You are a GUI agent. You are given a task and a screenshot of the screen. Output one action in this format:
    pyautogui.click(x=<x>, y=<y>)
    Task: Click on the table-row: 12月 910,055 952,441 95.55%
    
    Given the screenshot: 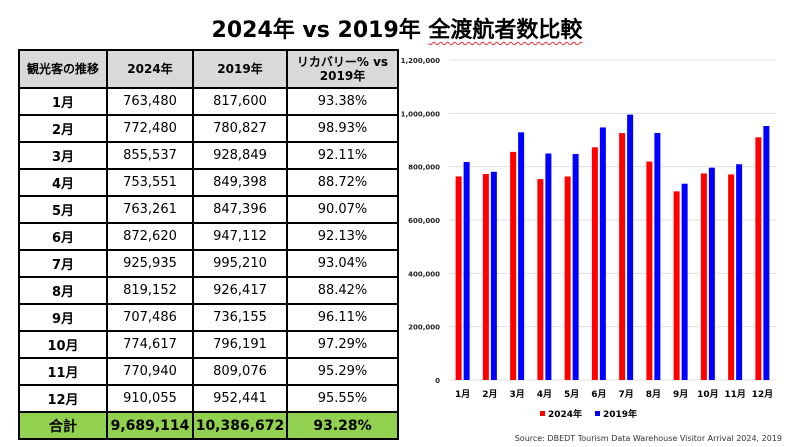 What is the action you would take?
    pyautogui.click(x=208, y=398)
    